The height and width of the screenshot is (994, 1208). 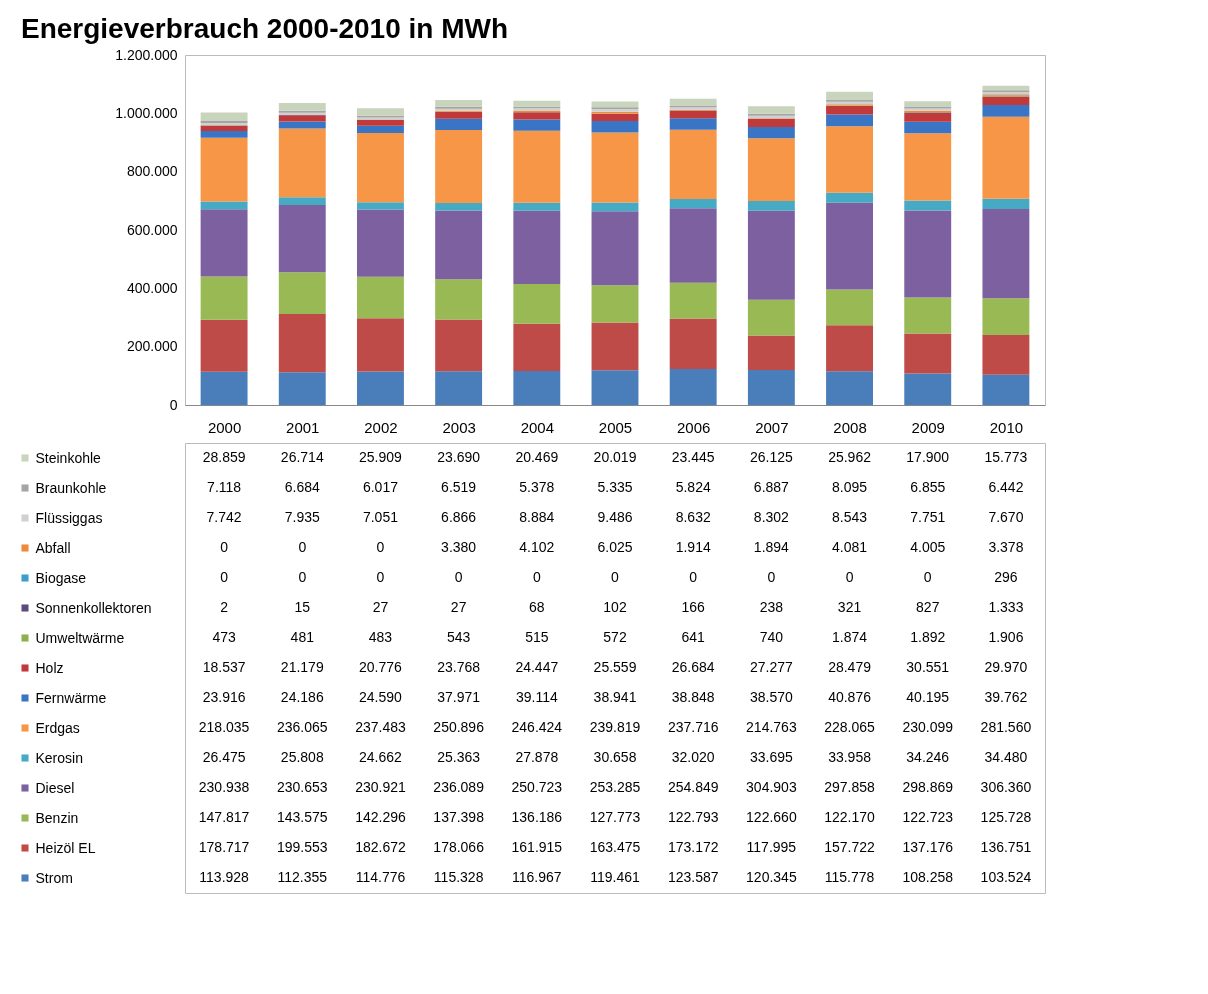 I want to click on data-label: 5.335, so click(x=615, y=487).